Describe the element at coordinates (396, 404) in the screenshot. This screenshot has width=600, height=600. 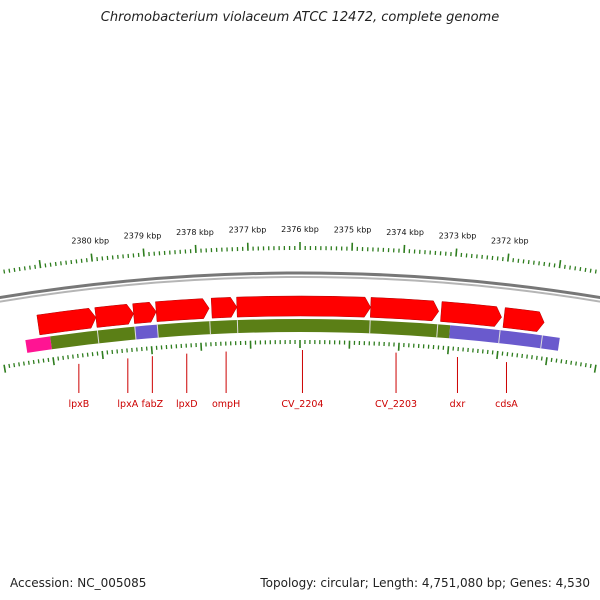
I see `gene-label-CV_2203: CV_2203` at that location.